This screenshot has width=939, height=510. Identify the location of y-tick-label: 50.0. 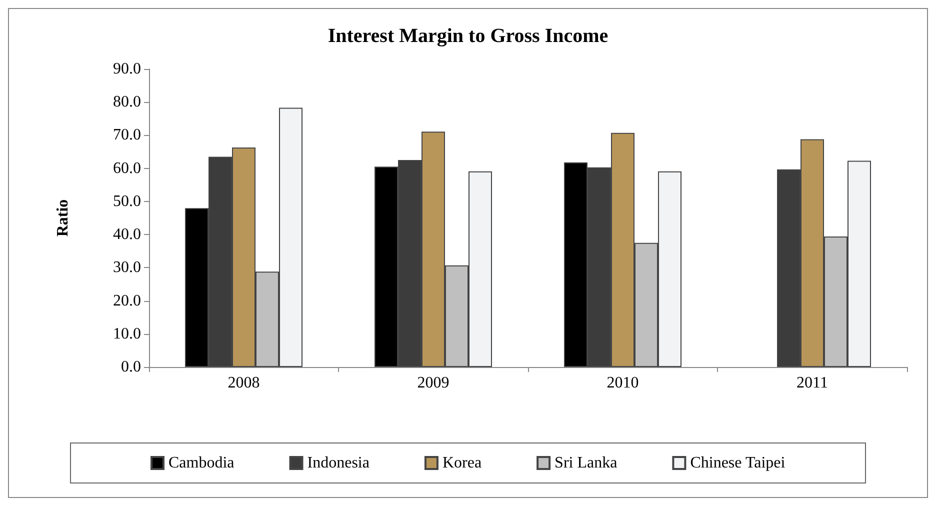
(127, 201).